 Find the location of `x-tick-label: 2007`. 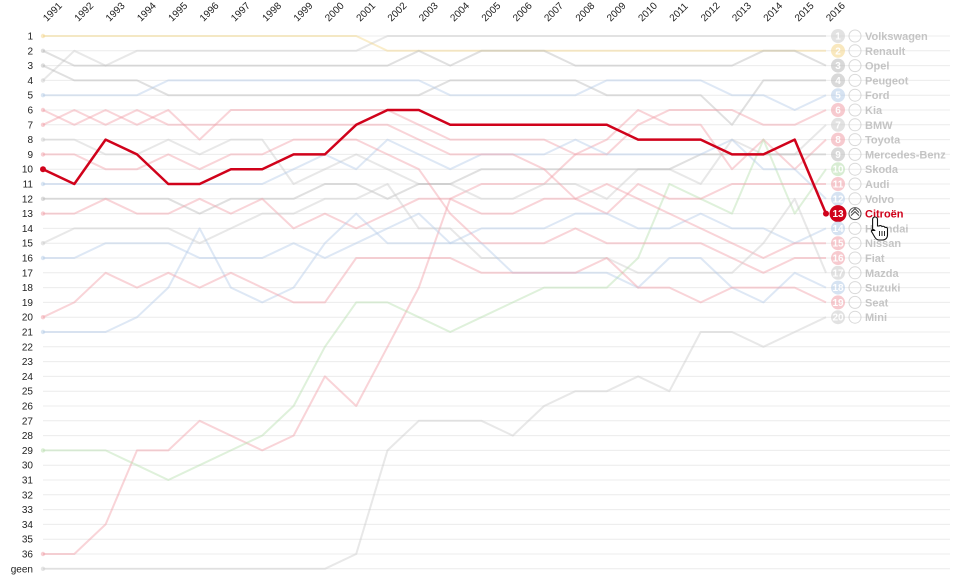

x-tick-label: 2007 is located at coordinates (554, 12).